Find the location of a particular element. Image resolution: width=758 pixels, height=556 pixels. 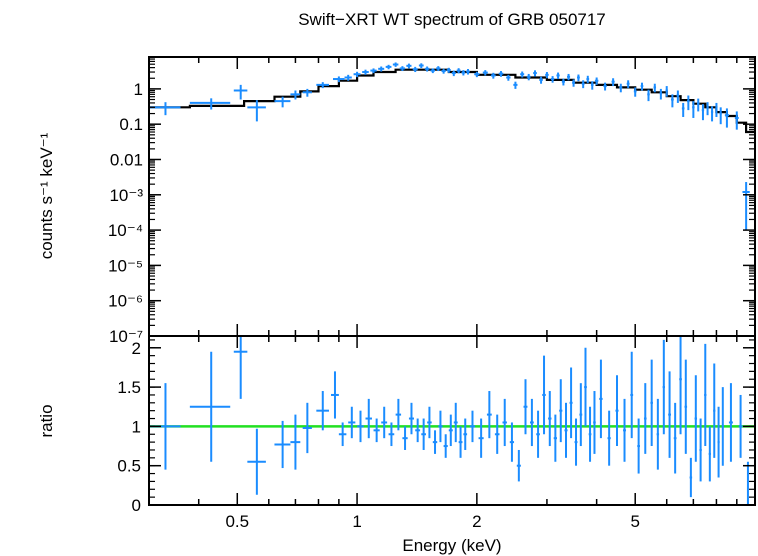

y-tick-label: 0.1 is located at coordinates (131, 124).